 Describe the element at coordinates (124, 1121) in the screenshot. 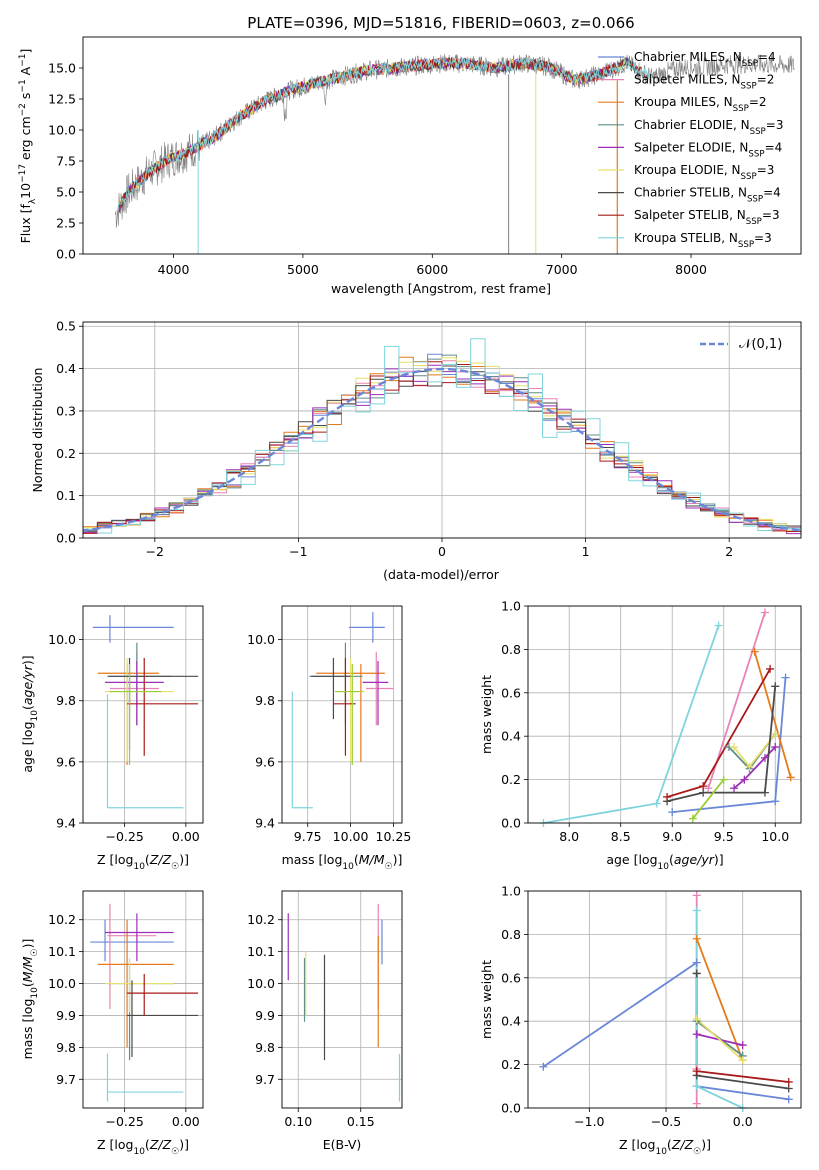

I see `x-tick-label: −0.25` at that location.